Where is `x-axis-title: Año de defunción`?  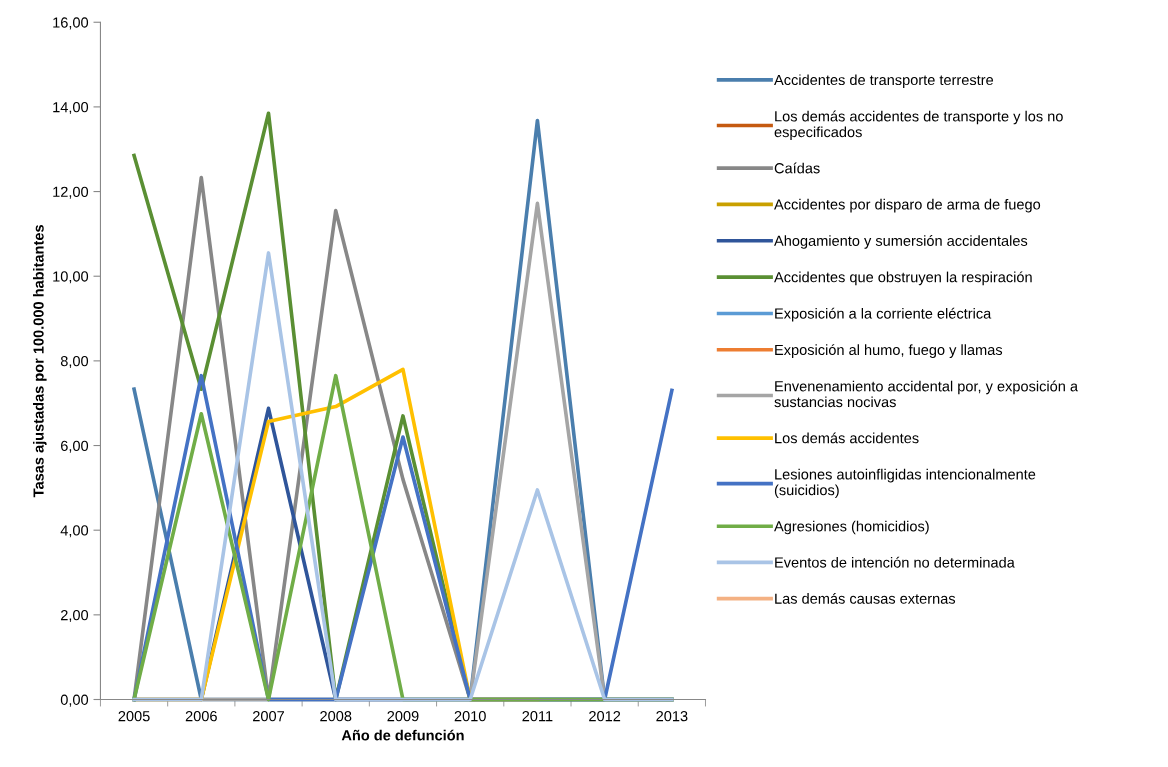
x-axis-title: Año de defunción is located at coordinates (402, 735).